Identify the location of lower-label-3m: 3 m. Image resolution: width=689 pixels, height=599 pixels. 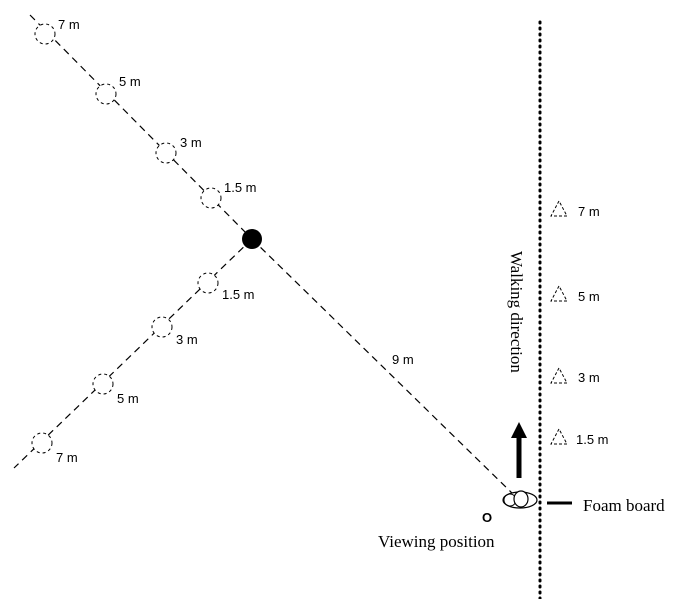
(187, 339).